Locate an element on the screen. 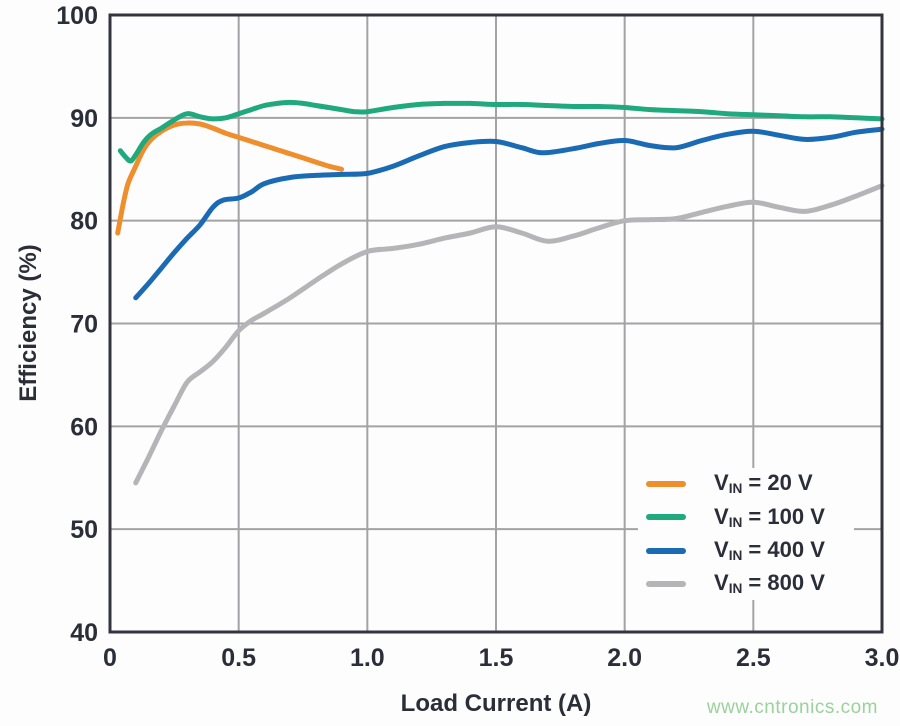 The image size is (900, 726). y-tick-label-90: 90 is located at coordinates (84, 119).